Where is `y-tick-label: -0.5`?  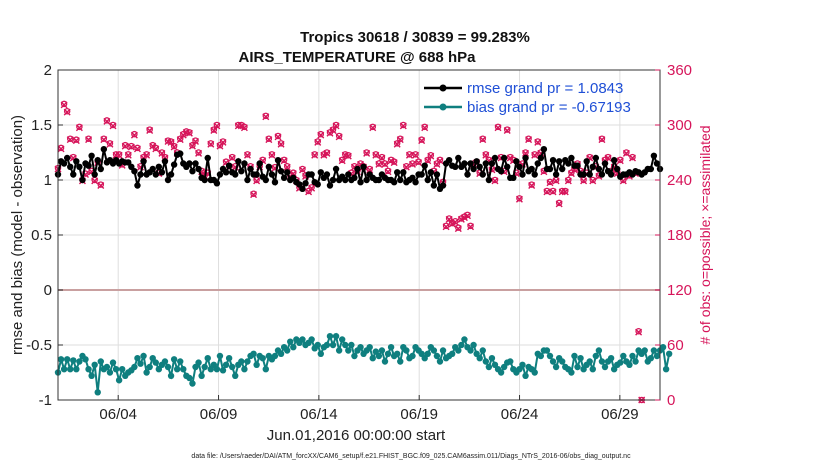 y-tick-label: -0.5 is located at coordinates (39, 345).